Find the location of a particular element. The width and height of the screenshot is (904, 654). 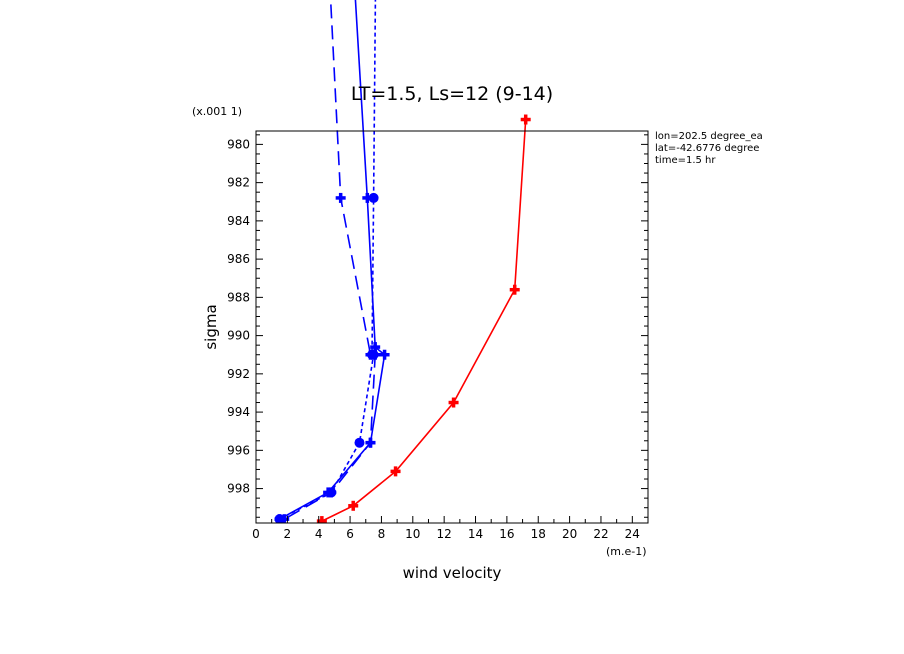

y-tick-label: 994 is located at coordinates (238, 412).